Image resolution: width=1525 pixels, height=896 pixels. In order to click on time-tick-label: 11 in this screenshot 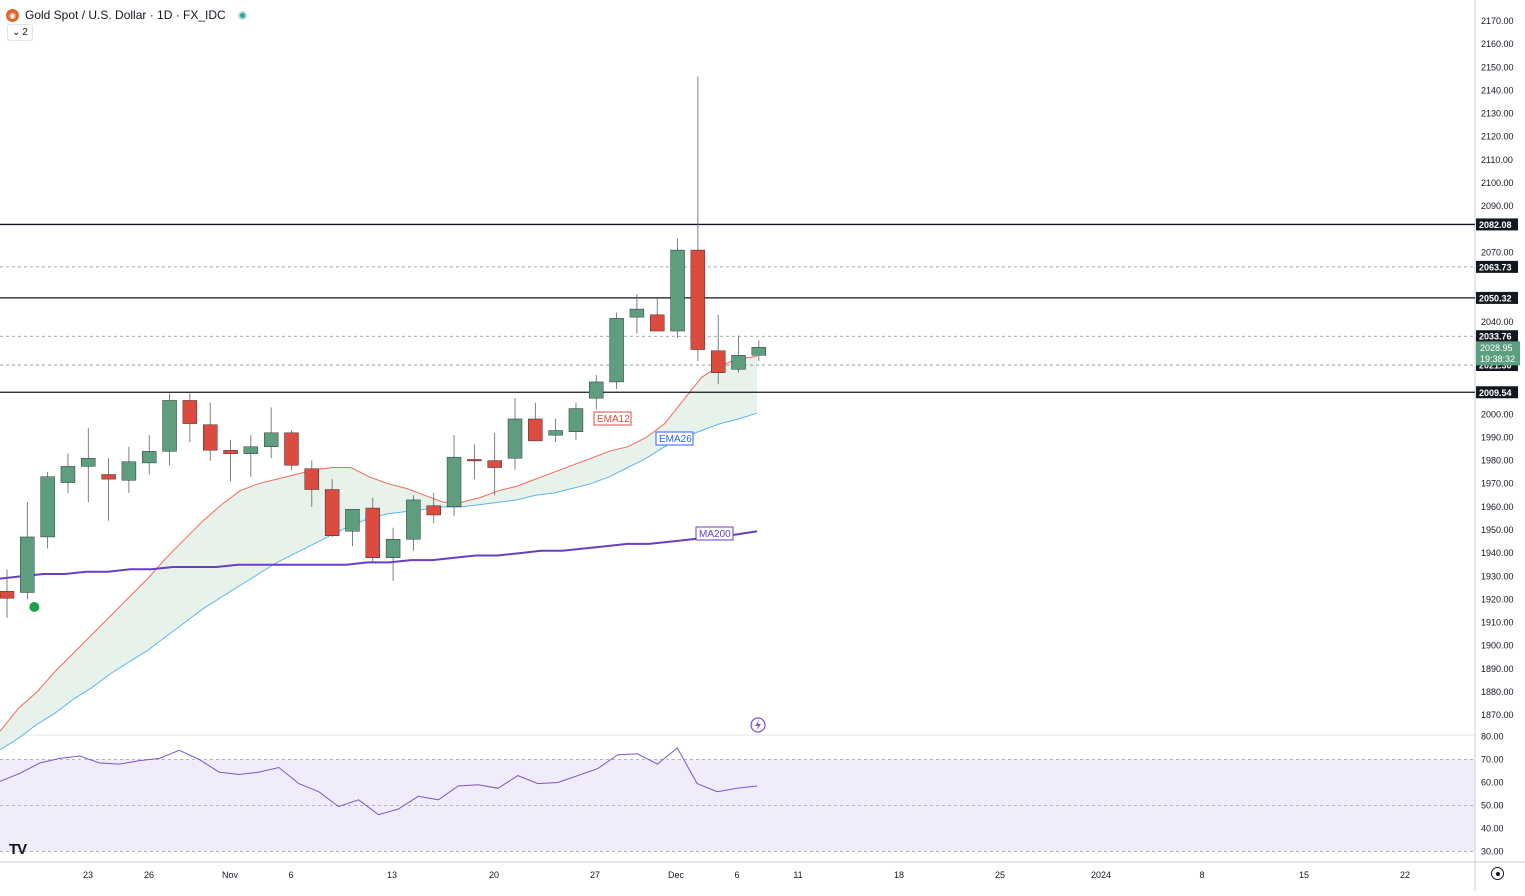, I will do `click(797, 875)`.